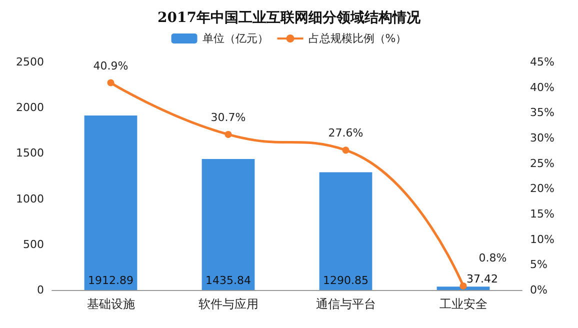 The image size is (578, 328). Describe the element at coordinates (492, 257) in the screenshot. I see `data-label: 0.8%` at that location.